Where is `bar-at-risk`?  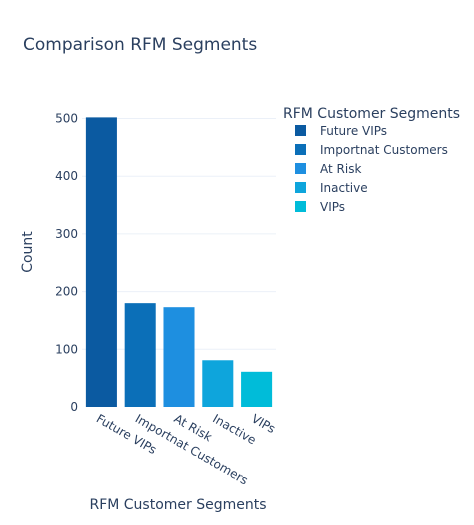 bar-at-risk is located at coordinates (179, 357).